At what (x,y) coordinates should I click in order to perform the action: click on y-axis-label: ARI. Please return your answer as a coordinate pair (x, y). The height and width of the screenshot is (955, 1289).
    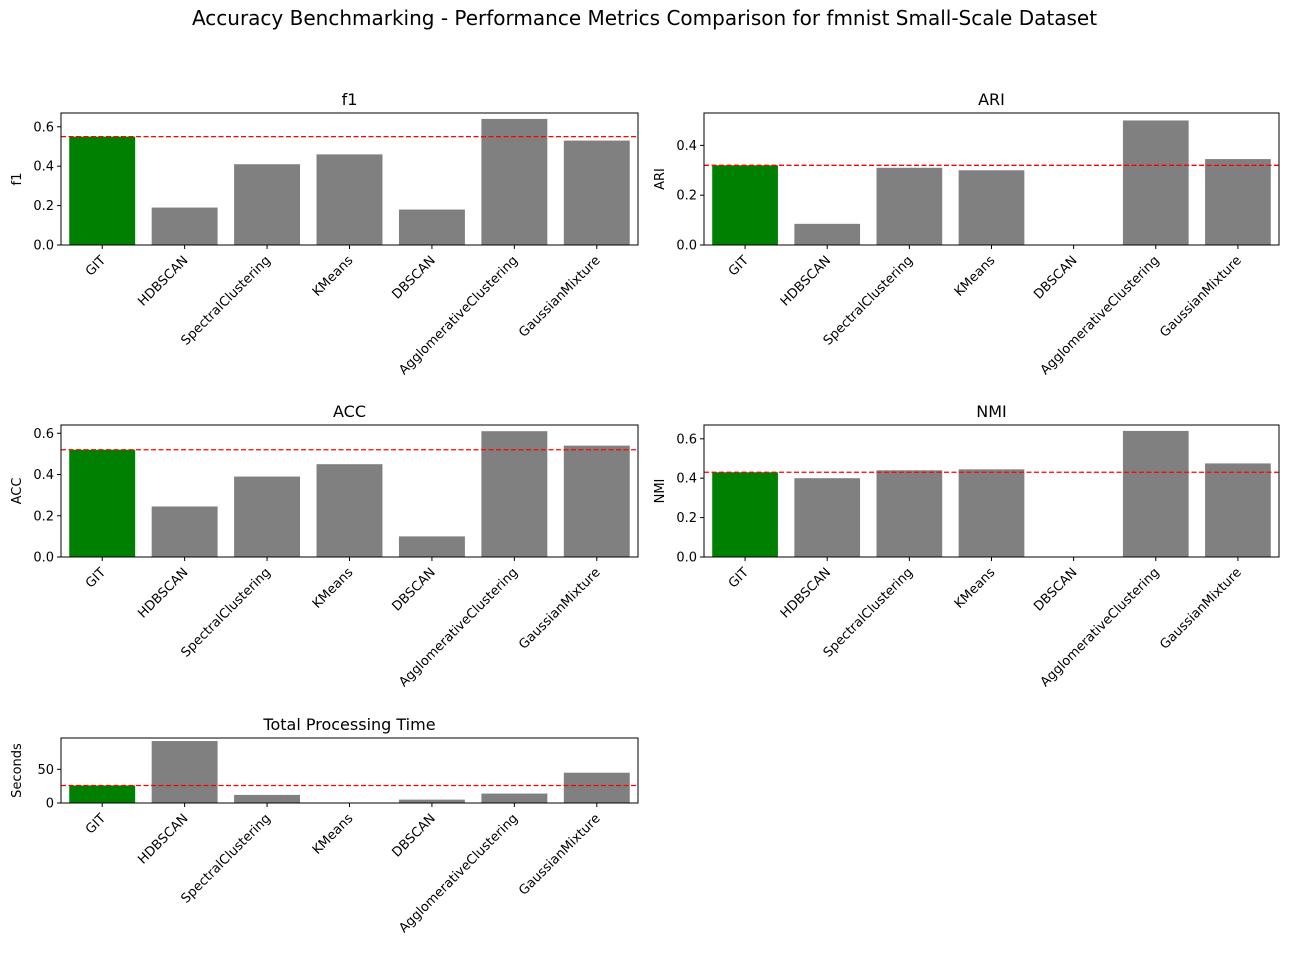
    Looking at the image, I should click on (660, 179).